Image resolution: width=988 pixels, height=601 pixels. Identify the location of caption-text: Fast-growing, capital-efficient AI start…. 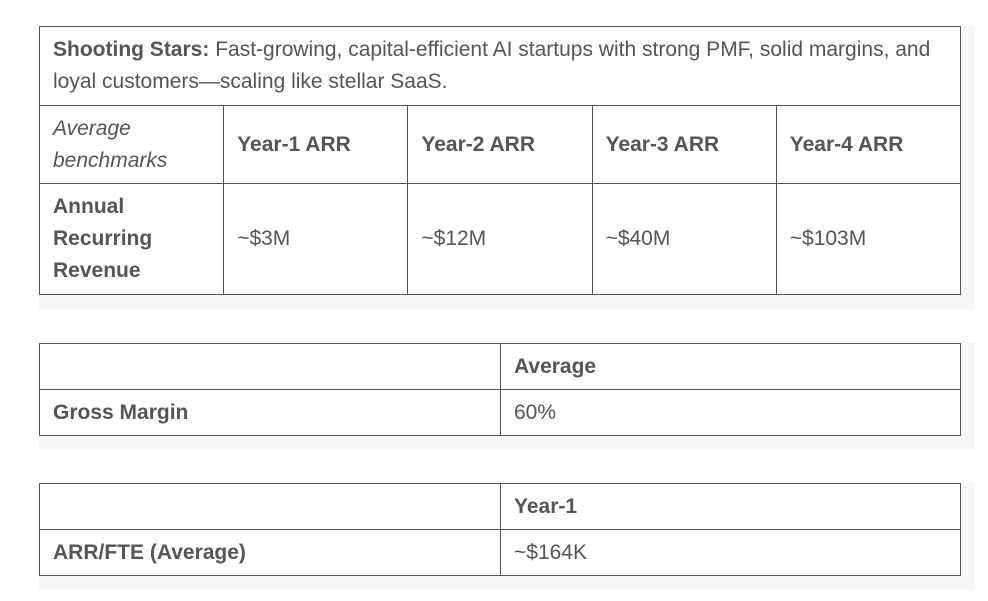
(492, 65).